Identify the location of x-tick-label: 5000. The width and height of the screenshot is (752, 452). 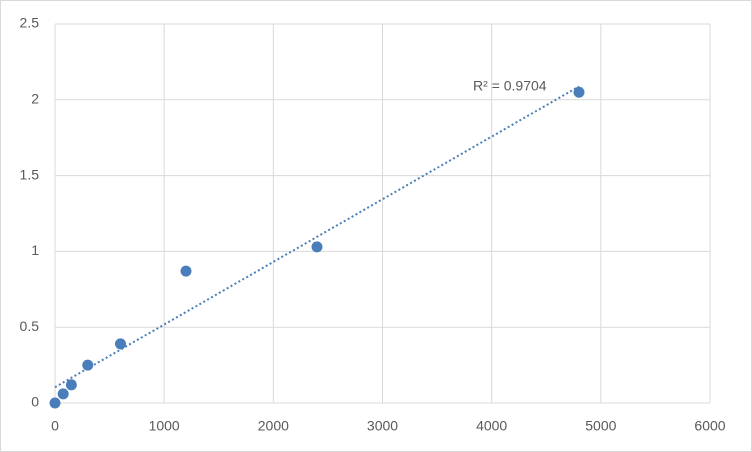
(600, 426).